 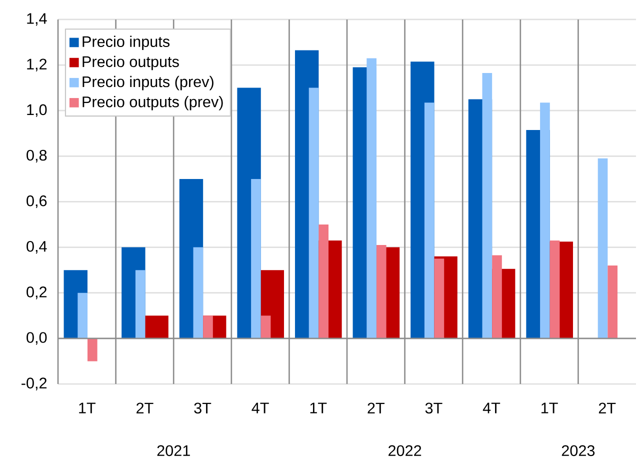 What do you see at coordinates (36, 293) in the screenshot?
I see `y-tick-label: 0,2` at bounding box center [36, 293].